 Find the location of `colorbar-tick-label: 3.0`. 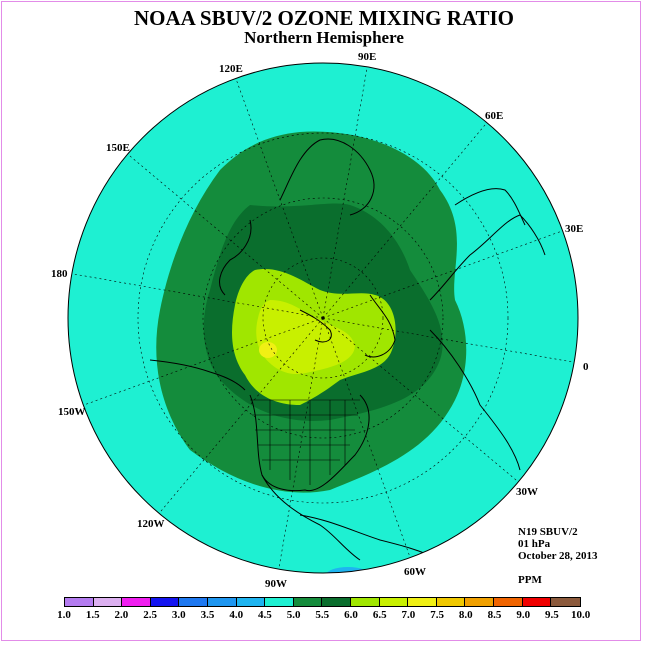

colorbar-tick-label: 3.0 is located at coordinates (178, 615).